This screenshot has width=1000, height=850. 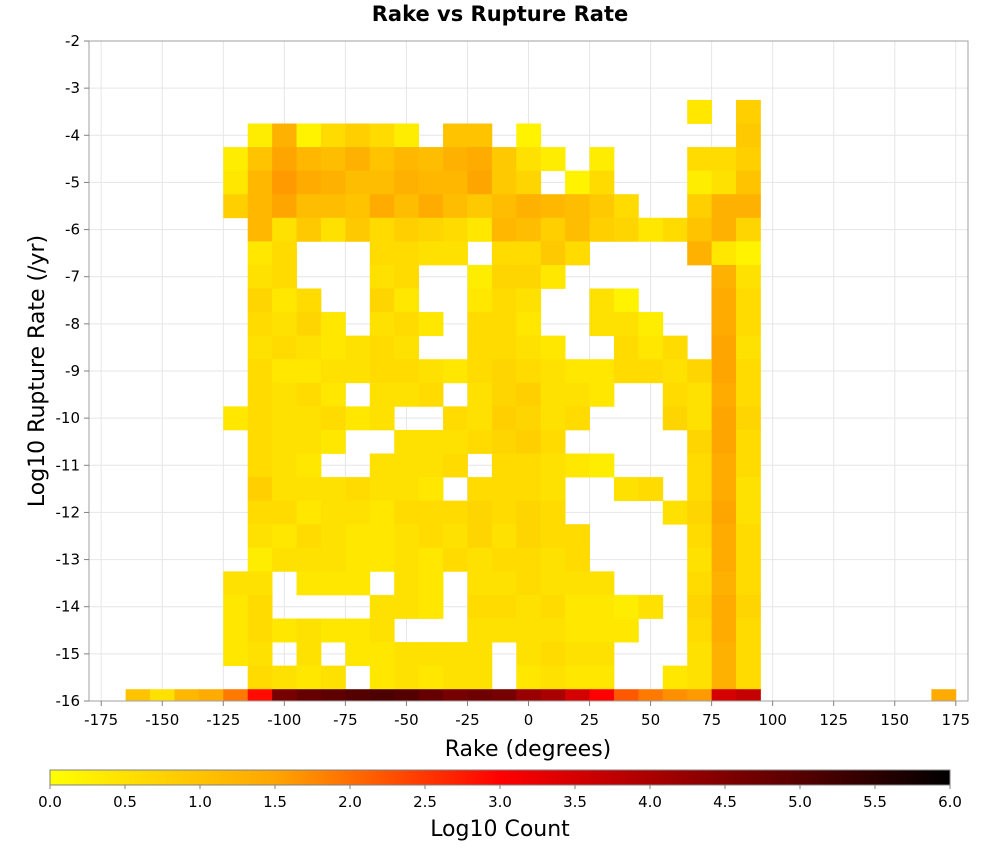 What do you see at coordinates (72, 277) in the screenshot?
I see `y-tick-label: -7` at bounding box center [72, 277].